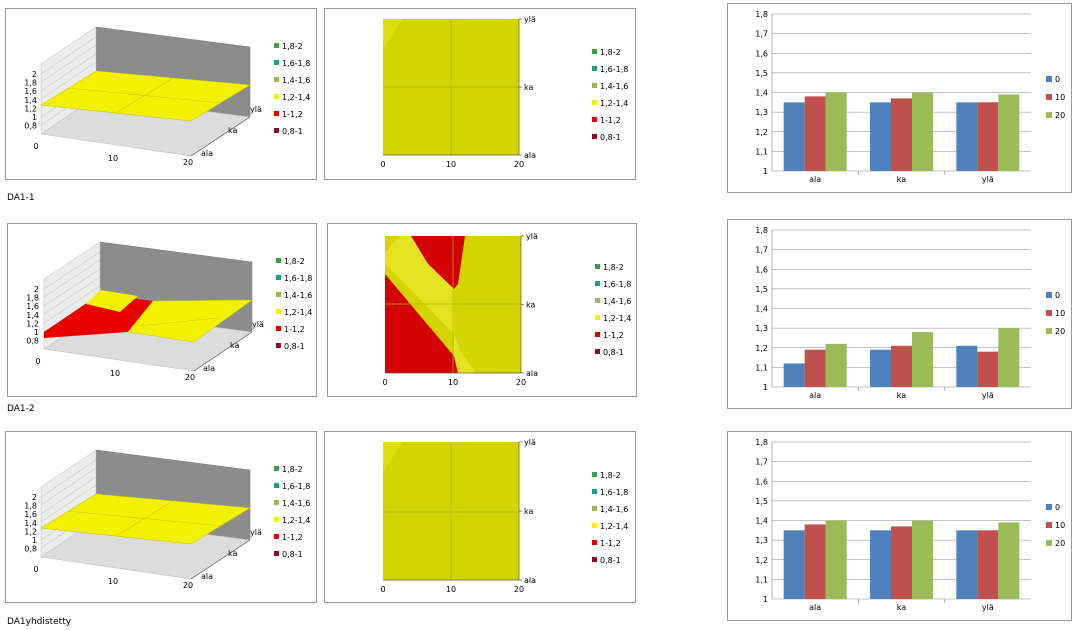  I want to click on contour-band, so click(419, 285).